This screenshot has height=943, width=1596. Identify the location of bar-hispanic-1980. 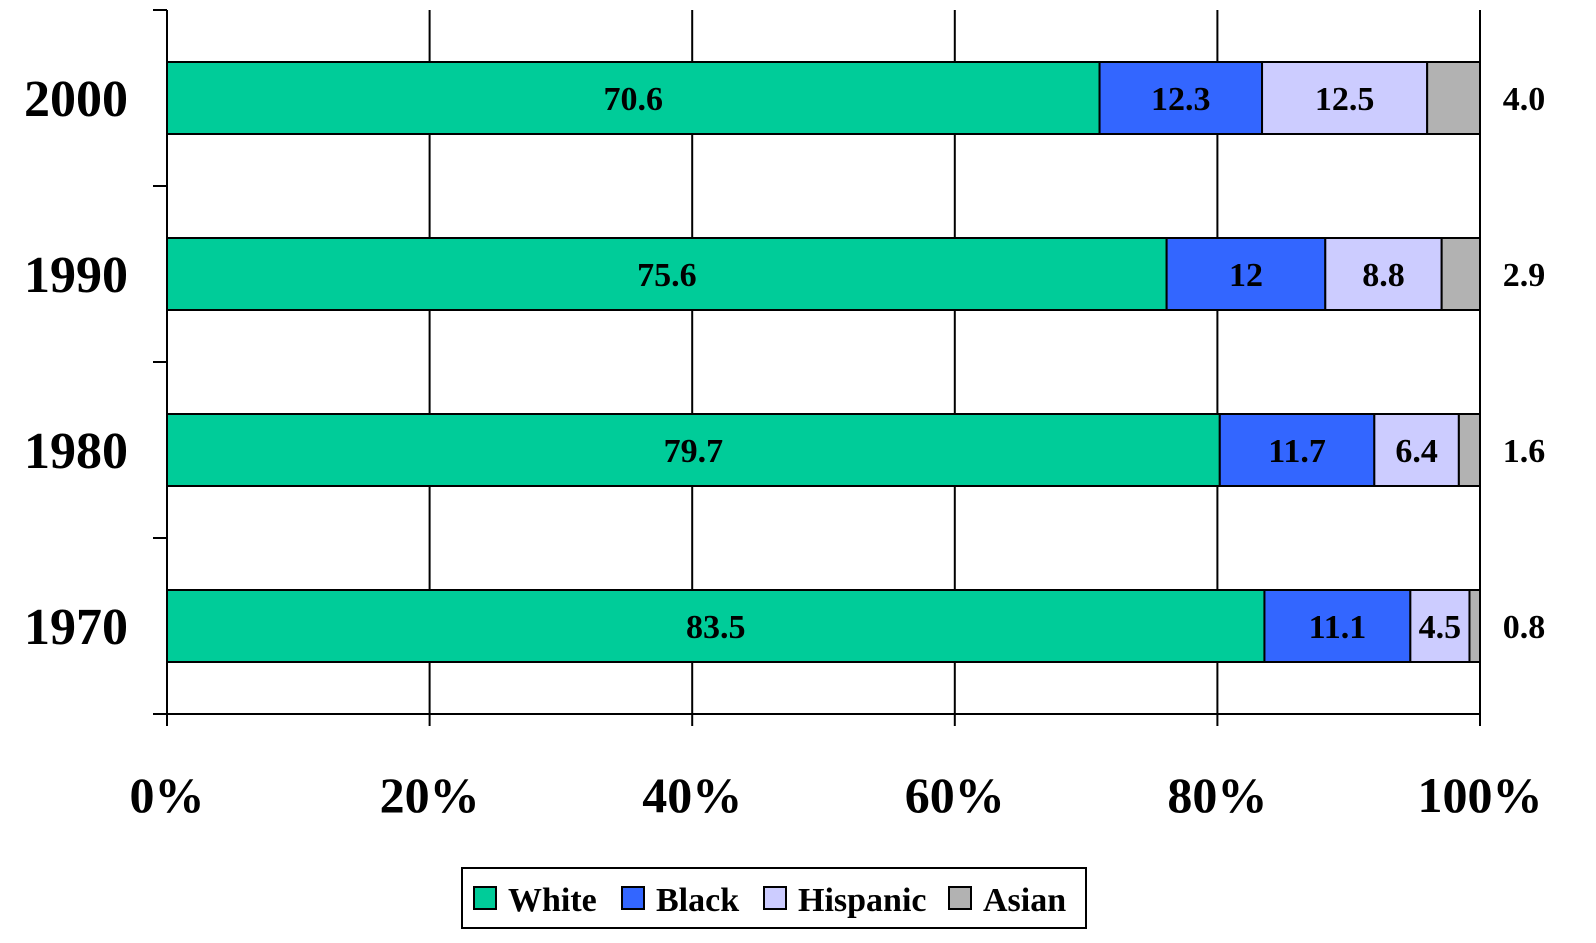
(1416, 450).